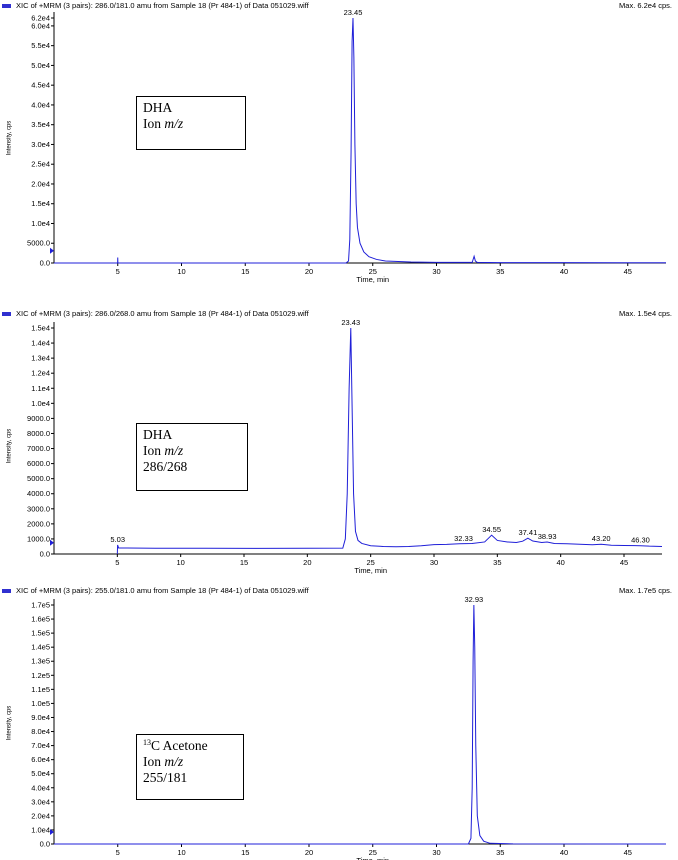 Image resolution: width=678 pixels, height=860 pixels. What do you see at coordinates (38, 523) in the screenshot?
I see `y-tick-label: 2000.0` at bounding box center [38, 523].